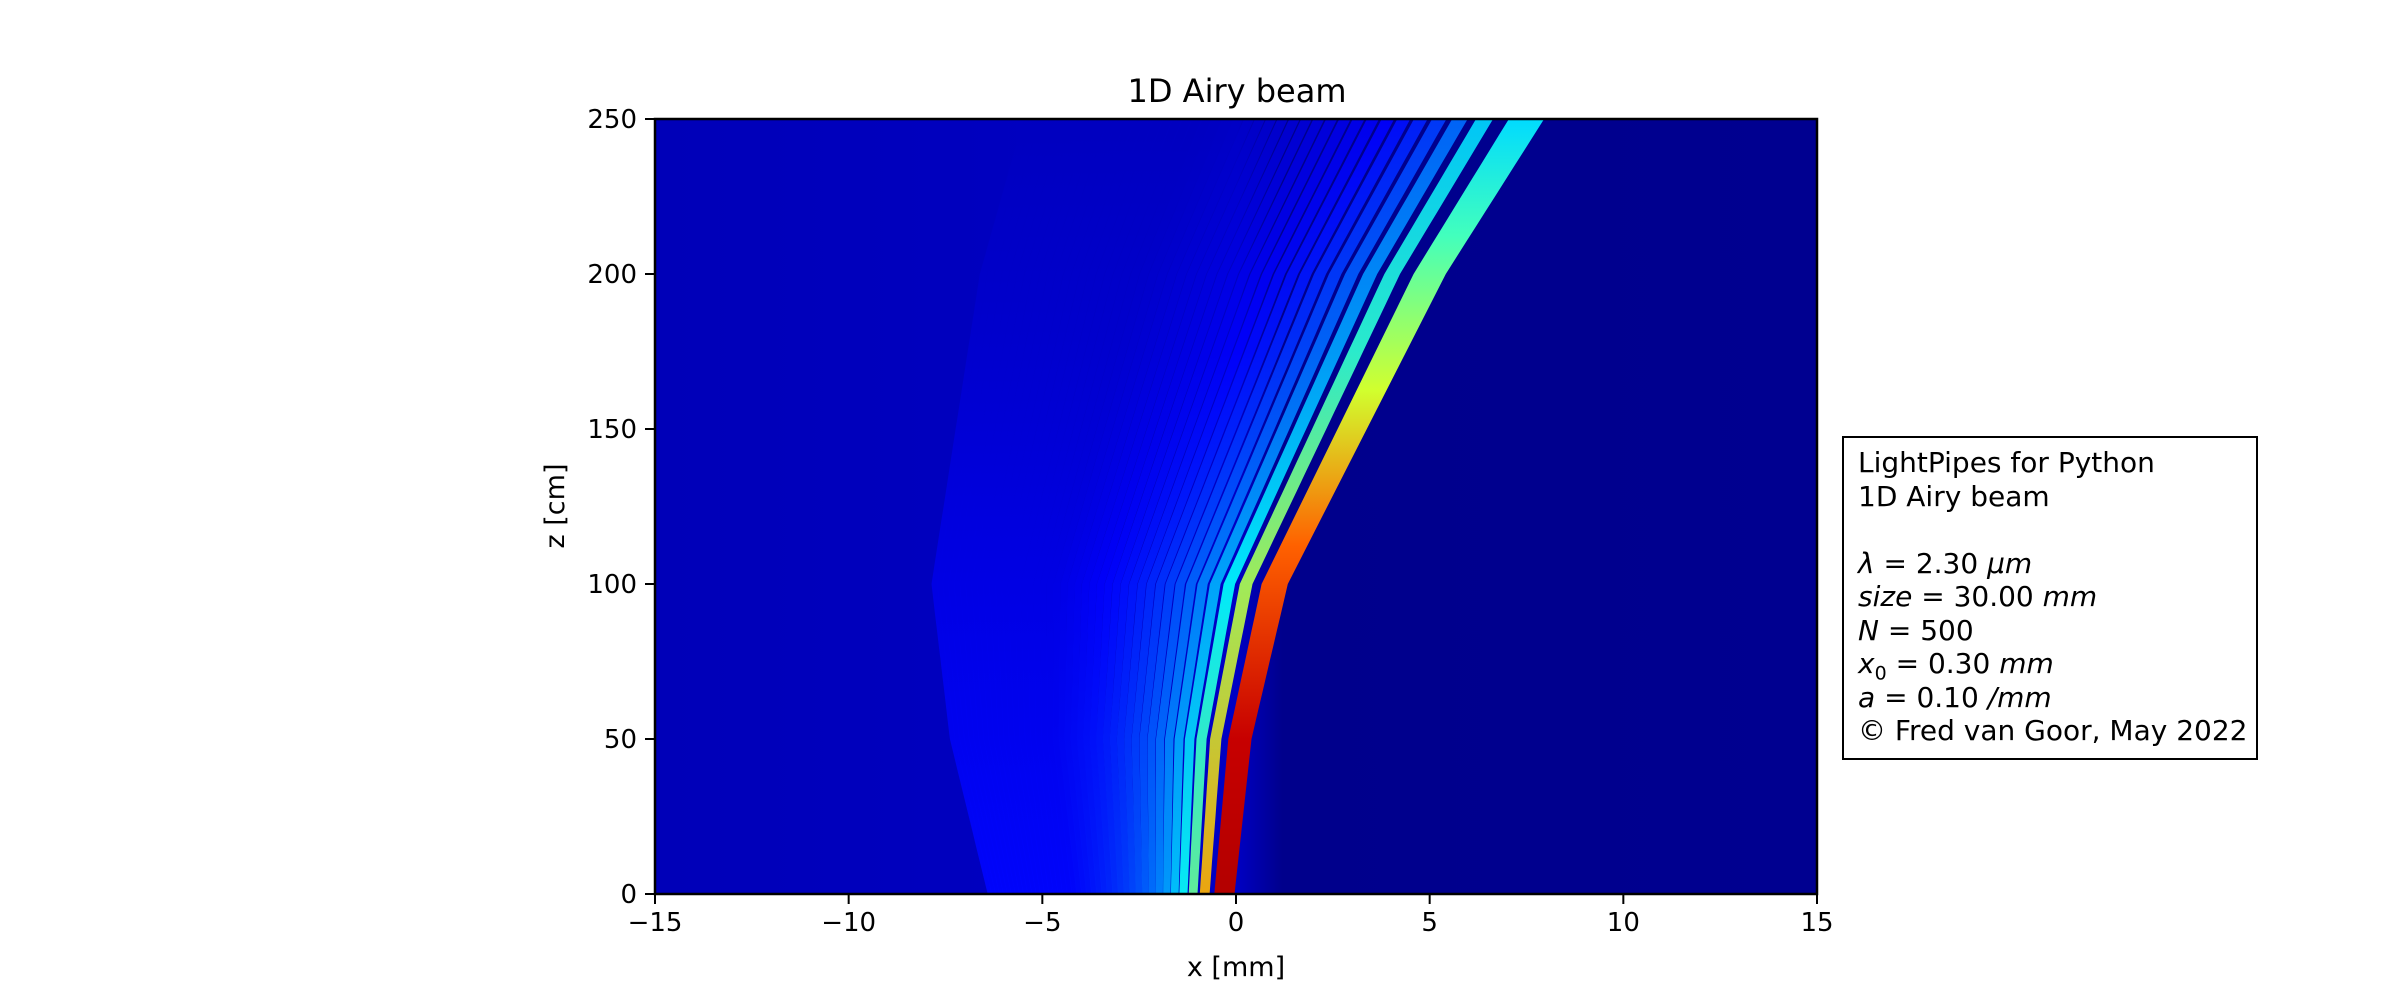 Image resolution: width=2400 pixels, height=1000 pixels. Describe the element at coordinates (1623, 923) in the screenshot. I see `x-tick-label: 10` at that location.